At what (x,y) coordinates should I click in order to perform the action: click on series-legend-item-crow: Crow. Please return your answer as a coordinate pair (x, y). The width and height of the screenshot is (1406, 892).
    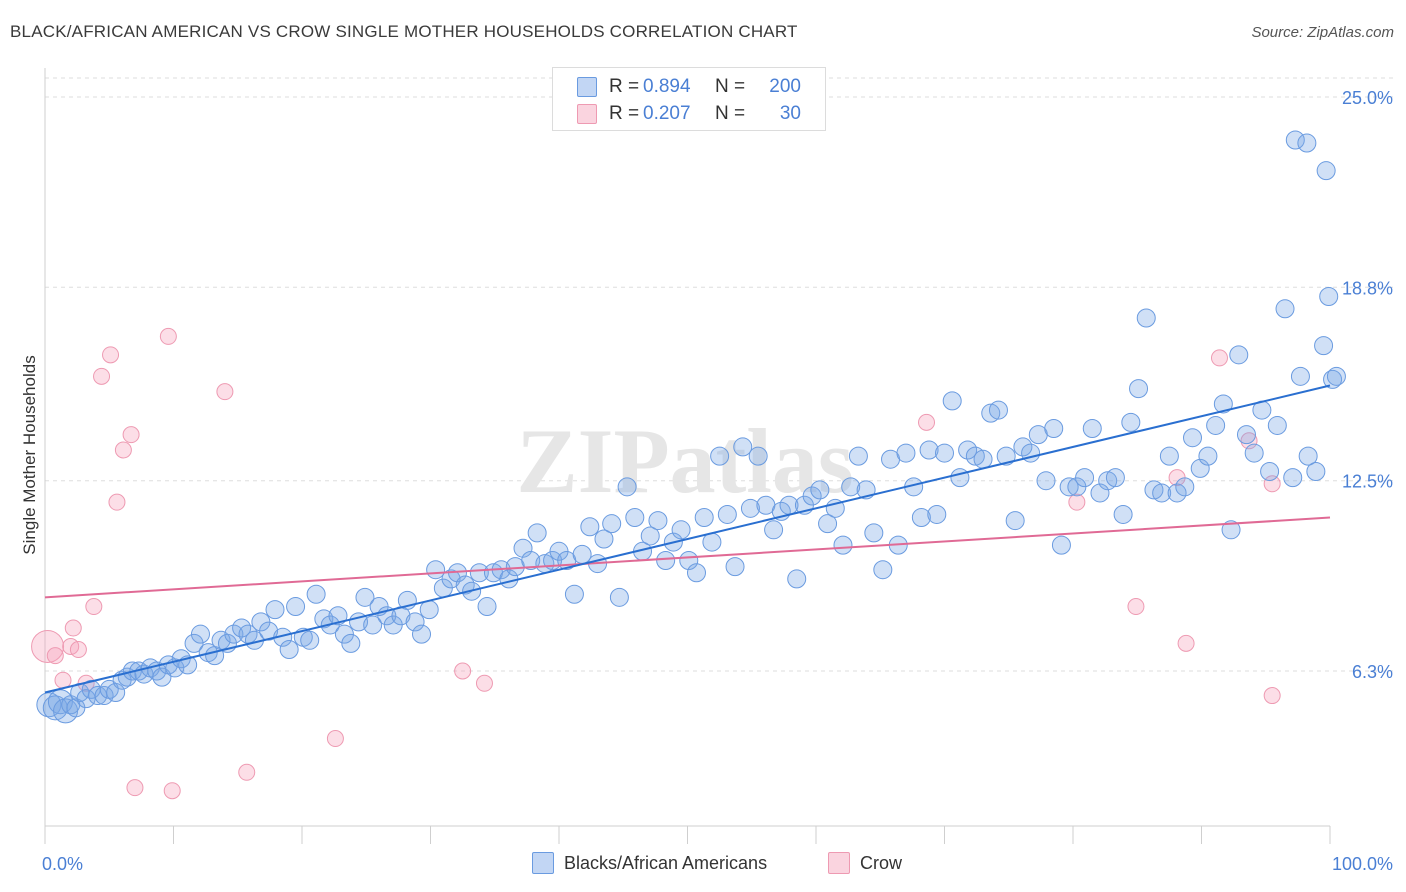
    Looking at the image, I should click on (865, 863).